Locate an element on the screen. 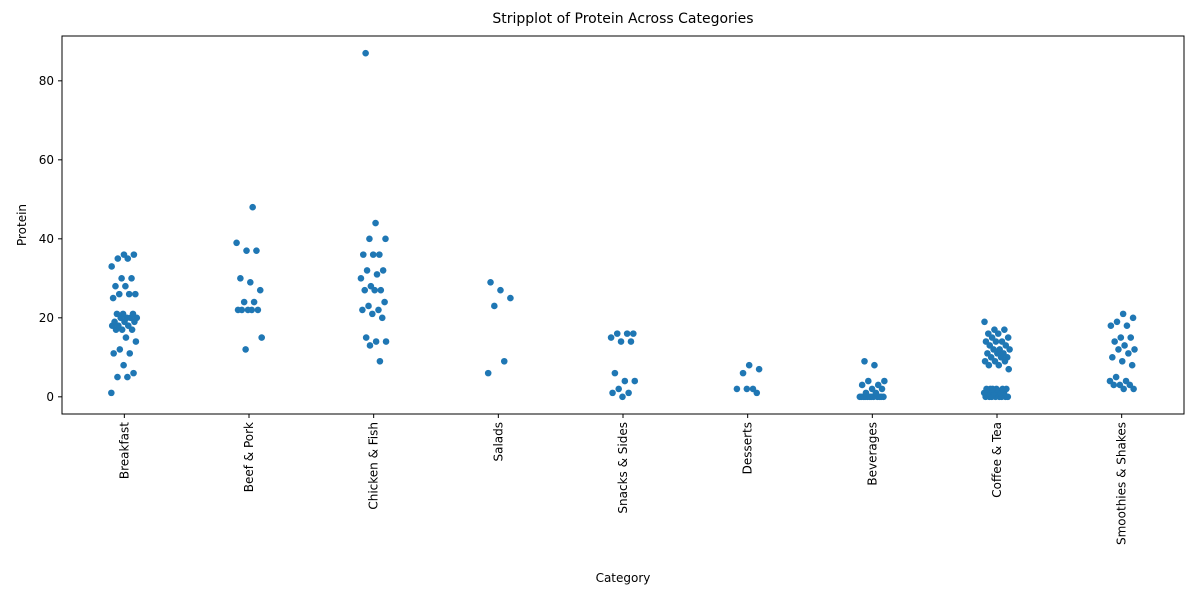 The height and width of the screenshot is (600, 1200). x-tick-label: Coffee & Tea is located at coordinates (997, 460).